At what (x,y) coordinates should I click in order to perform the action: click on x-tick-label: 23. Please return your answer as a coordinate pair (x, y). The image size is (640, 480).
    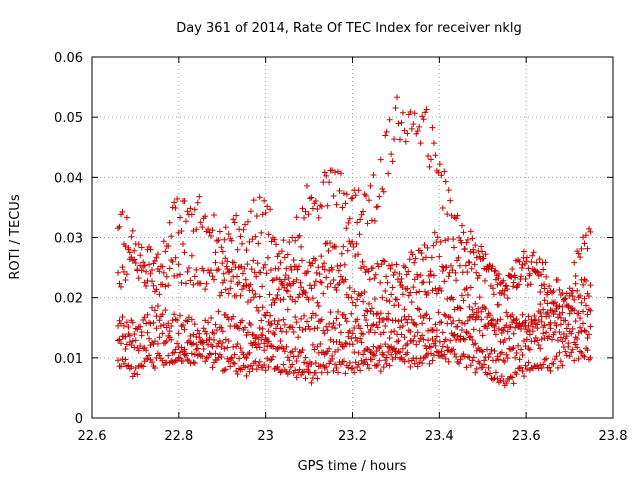
    Looking at the image, I should click on (265, 436).